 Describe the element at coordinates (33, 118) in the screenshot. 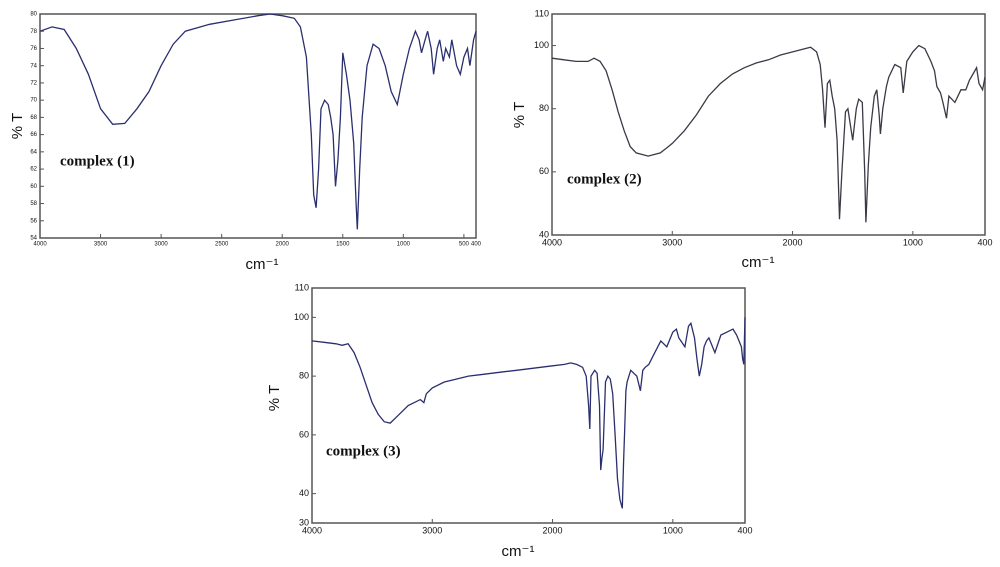

I see `y-tick-label: 68` at that location.